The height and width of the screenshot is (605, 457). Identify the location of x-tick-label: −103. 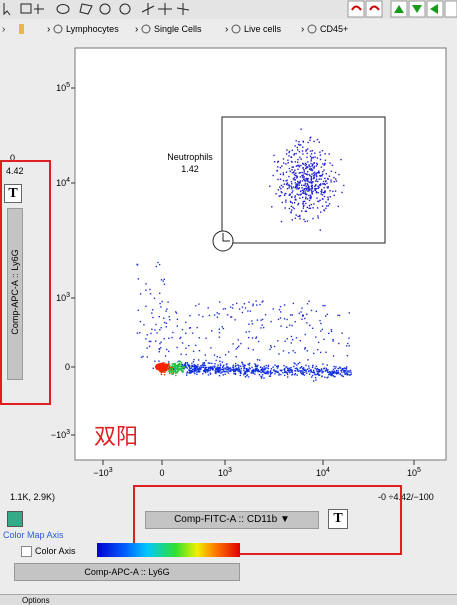
(102, 472).